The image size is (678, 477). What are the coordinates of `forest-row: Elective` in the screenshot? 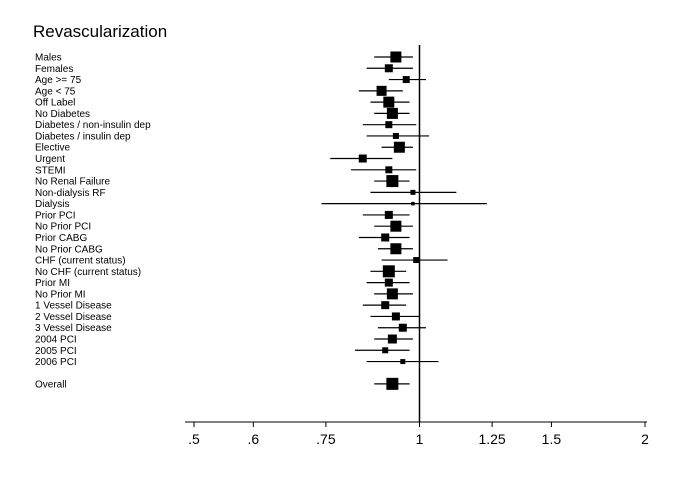 It's located at (224, 147).